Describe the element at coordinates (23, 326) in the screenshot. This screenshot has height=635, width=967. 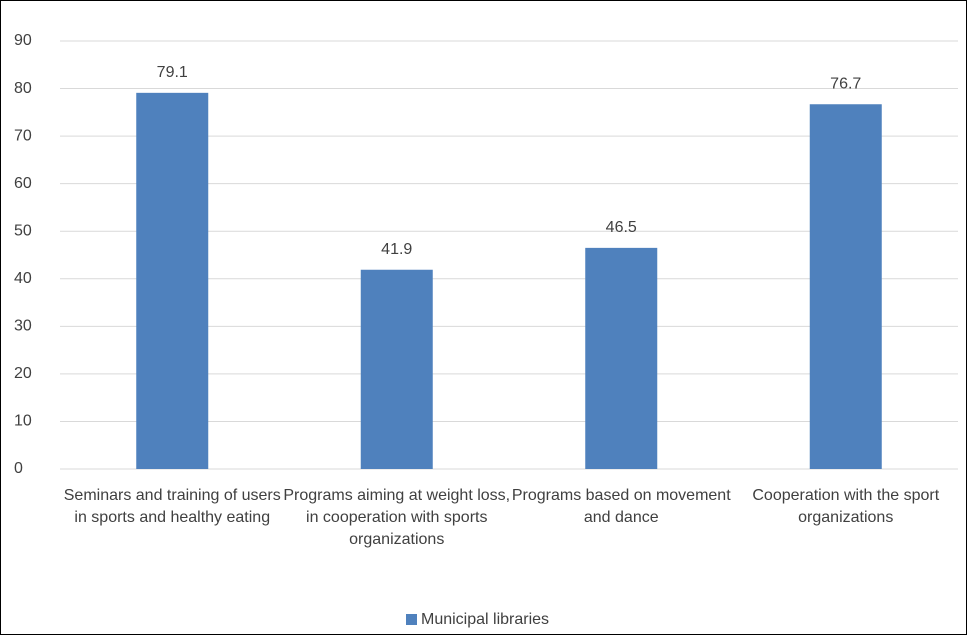
I see `y-tick-label: 30` at that location.